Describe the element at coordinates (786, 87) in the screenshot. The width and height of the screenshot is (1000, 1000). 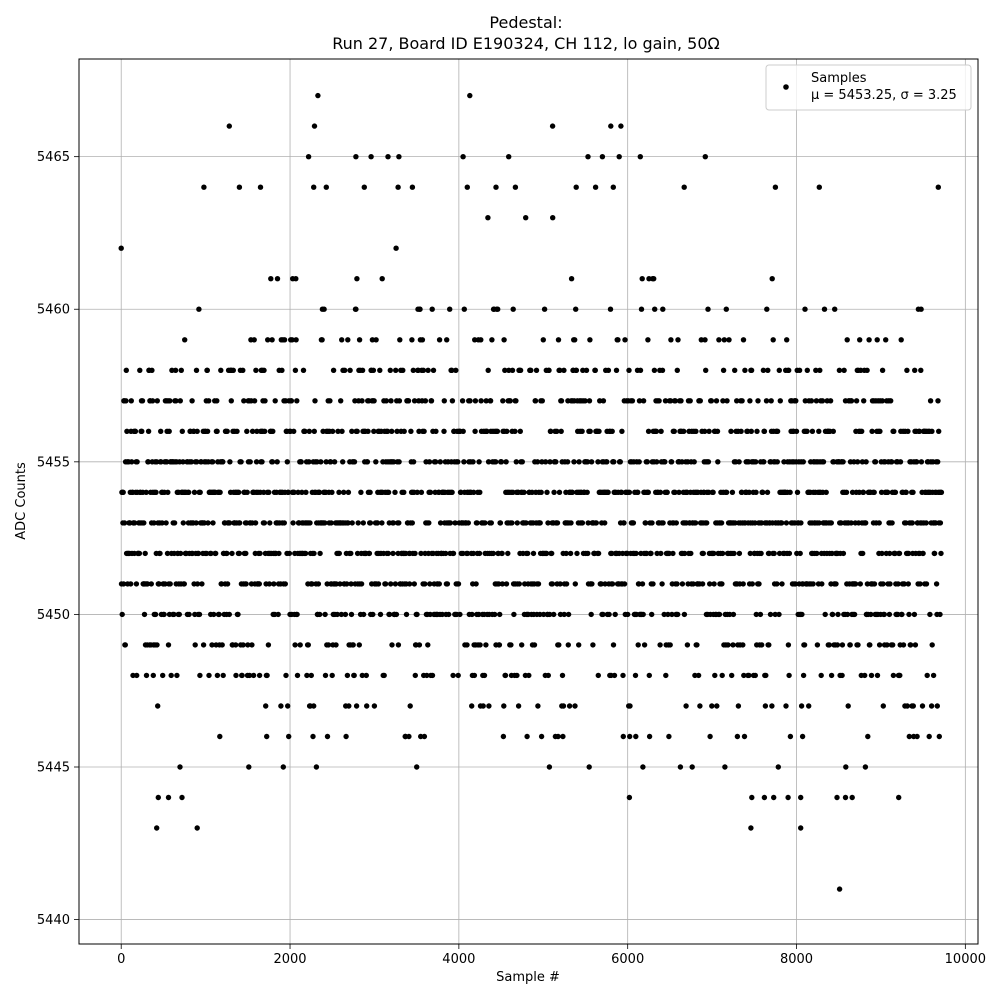
I see `legend-marker-icon` at that location.